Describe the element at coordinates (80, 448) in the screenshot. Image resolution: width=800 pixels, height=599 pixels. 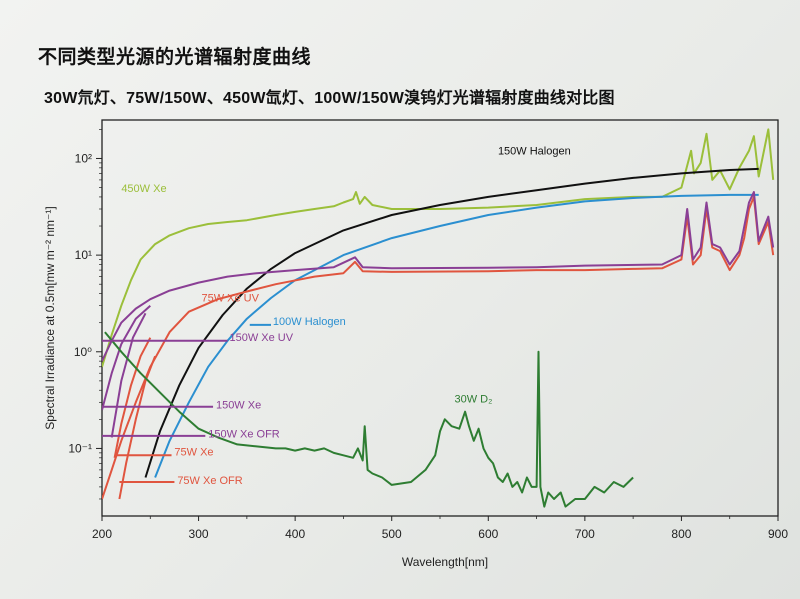
I see `y-tick-label: 10⁻¹` at that location.